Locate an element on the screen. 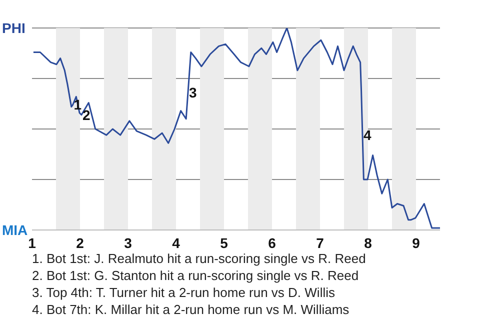 The height and width of the screenshot is (320, 480). annotation: 2 is located at coordinates (86, 114).